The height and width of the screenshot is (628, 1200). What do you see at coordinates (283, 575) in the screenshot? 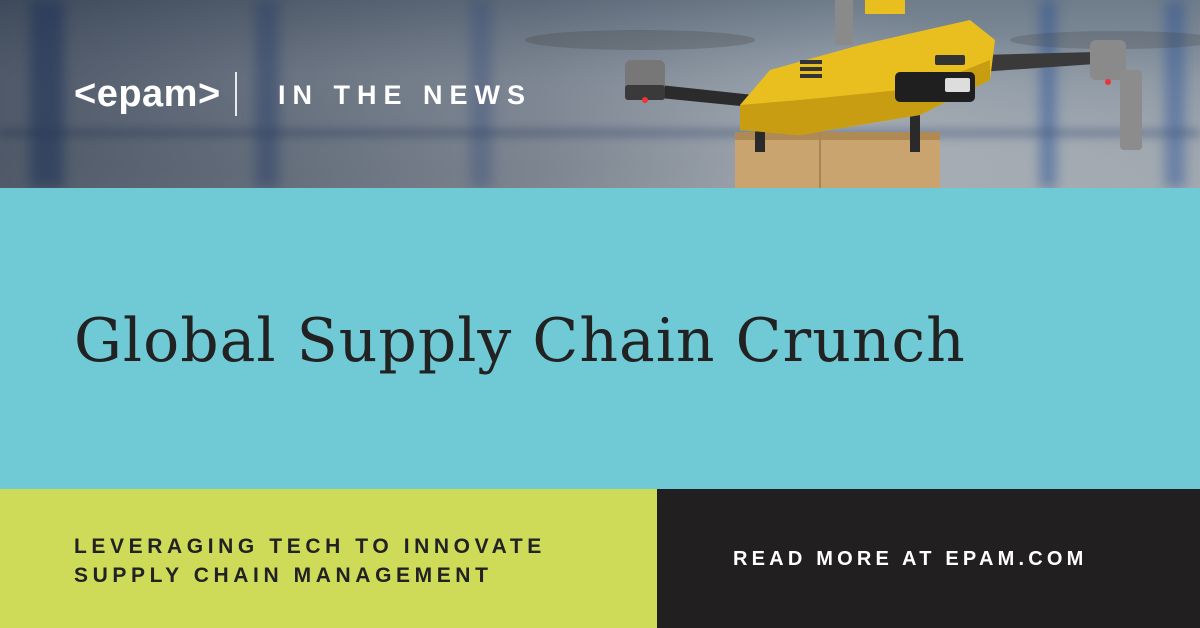
I see `subtitle-line-2: SUPPLY CHAIN MANAGEMENT` at bounding box center [283, 575].